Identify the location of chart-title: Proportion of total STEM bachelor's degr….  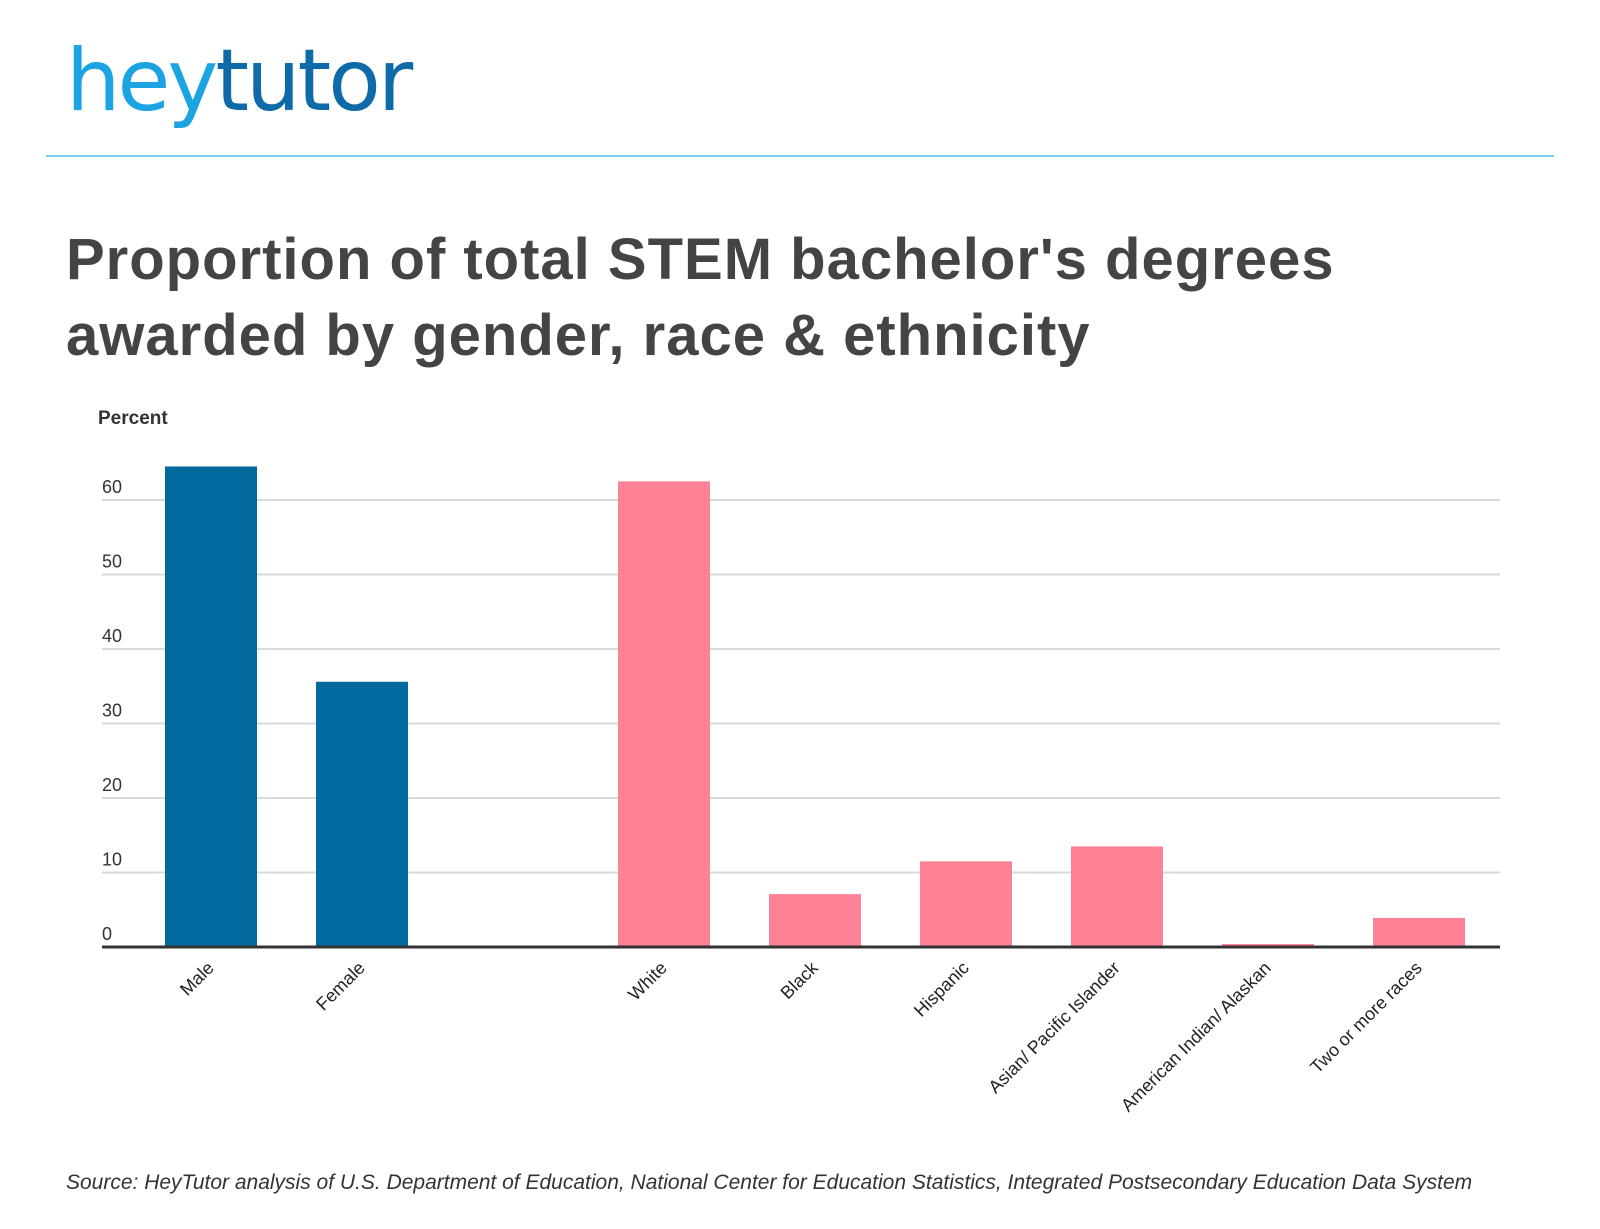
(796, 298).